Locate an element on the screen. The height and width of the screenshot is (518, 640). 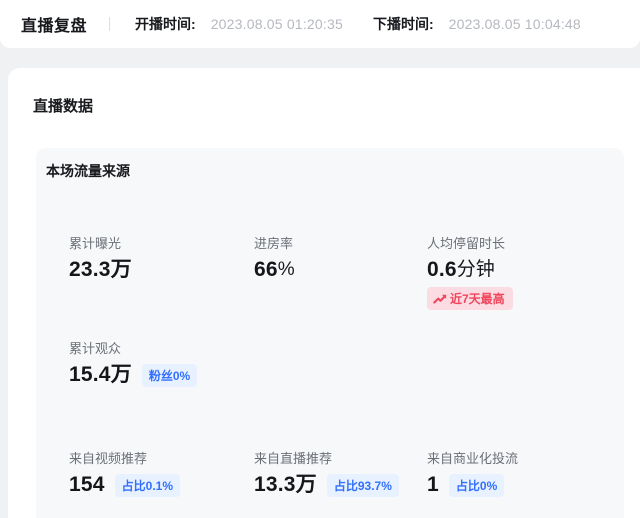
metric-value: 1 is located at coordinates (433, 485).